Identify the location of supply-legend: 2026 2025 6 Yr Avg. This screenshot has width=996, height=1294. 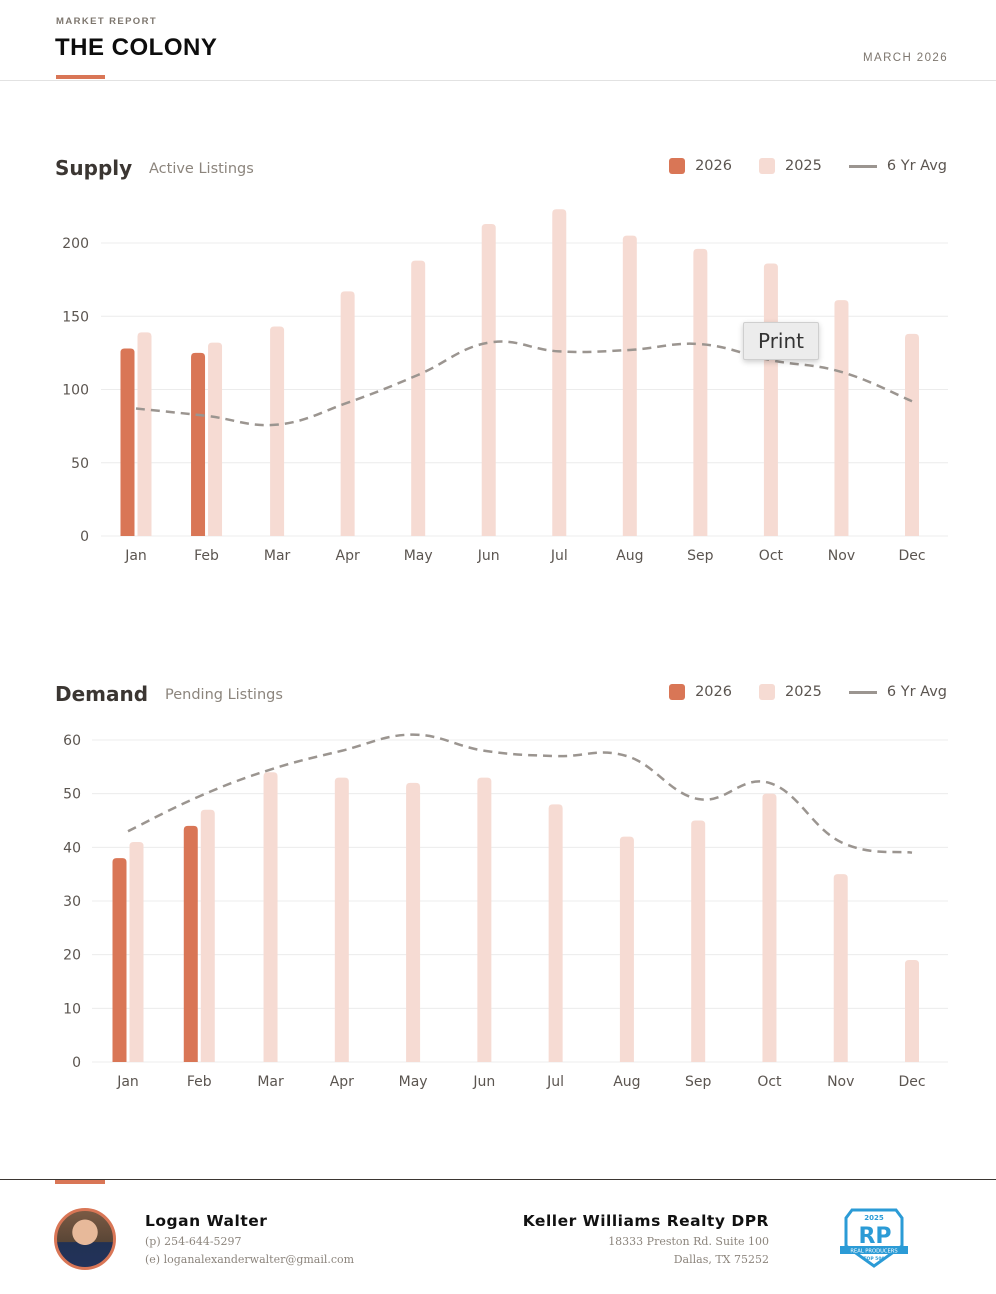
(808, 166).